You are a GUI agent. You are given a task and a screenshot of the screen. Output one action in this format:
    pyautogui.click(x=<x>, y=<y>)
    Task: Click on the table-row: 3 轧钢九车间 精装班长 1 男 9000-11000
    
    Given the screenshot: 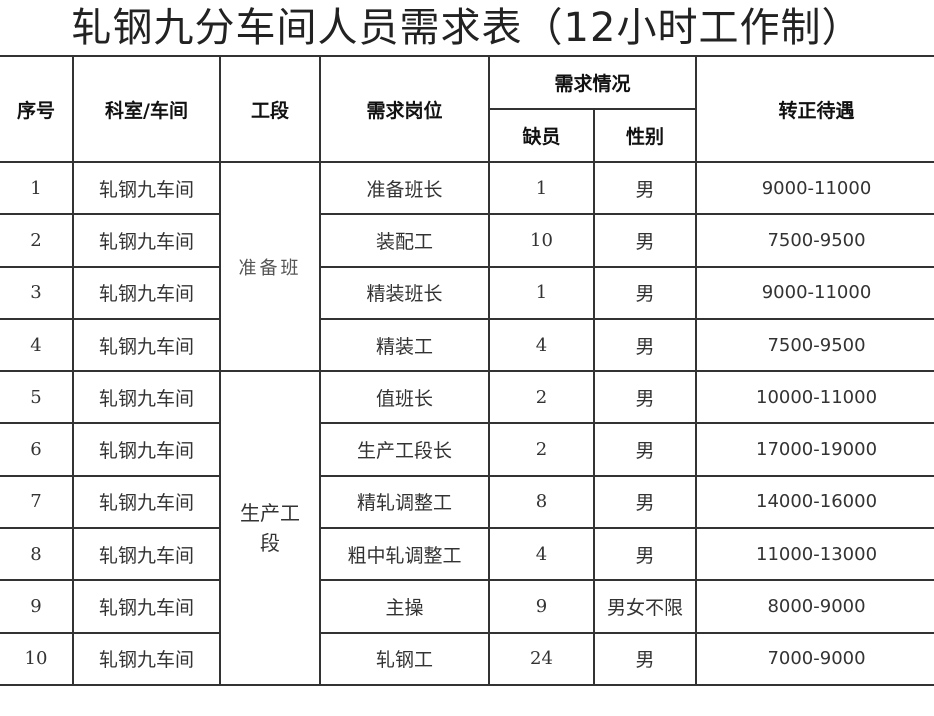 What is the action you would take?
    pyautogui.click(x=467, y=292)
    